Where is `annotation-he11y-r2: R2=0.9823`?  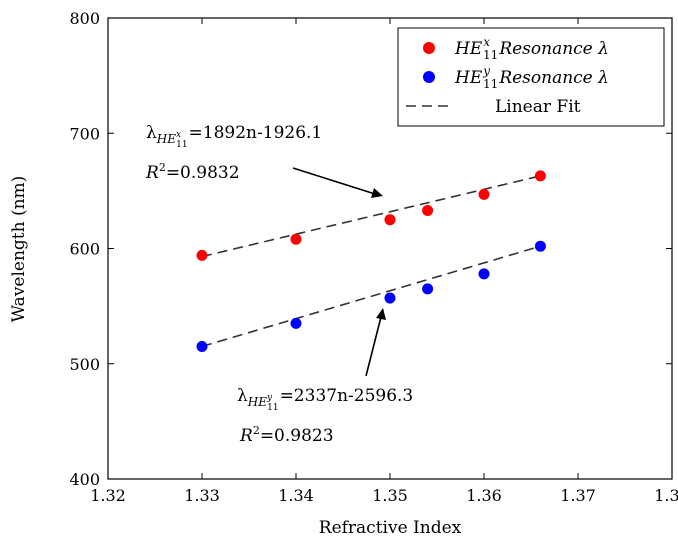
annotation-he11y-r2: R2=0.9823 is located at coordinates (286, 435).